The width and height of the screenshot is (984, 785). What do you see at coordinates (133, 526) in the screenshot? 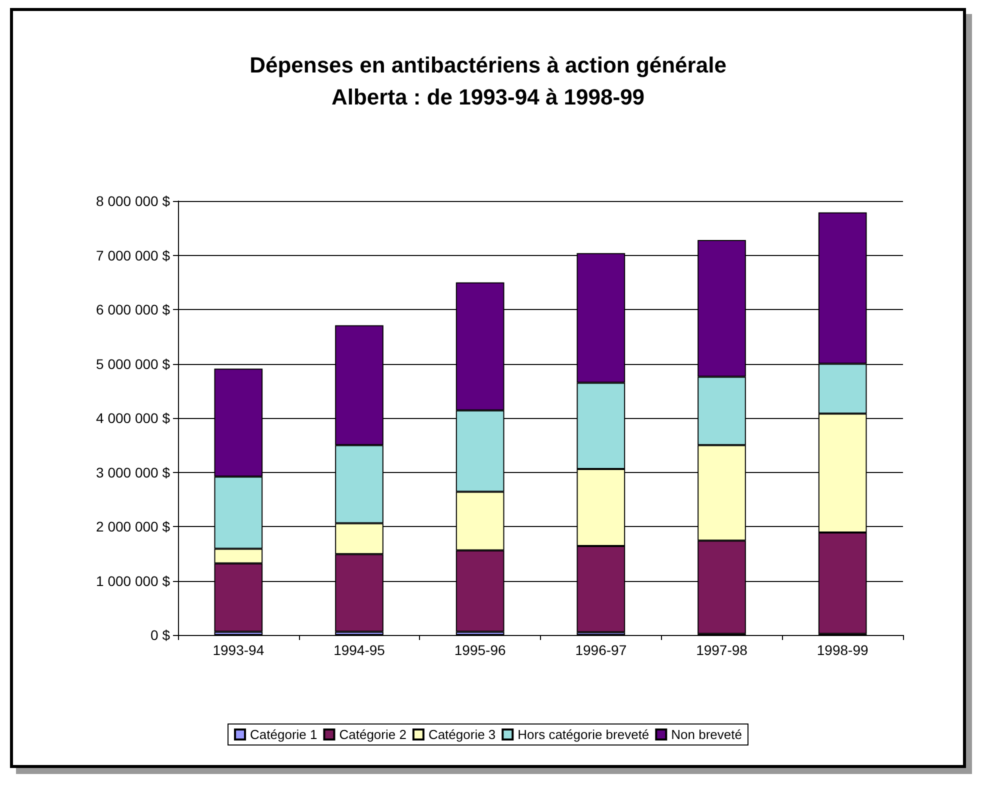
I see `y-tick-label: 2 000 000 $` at bounding box center [133, 526].